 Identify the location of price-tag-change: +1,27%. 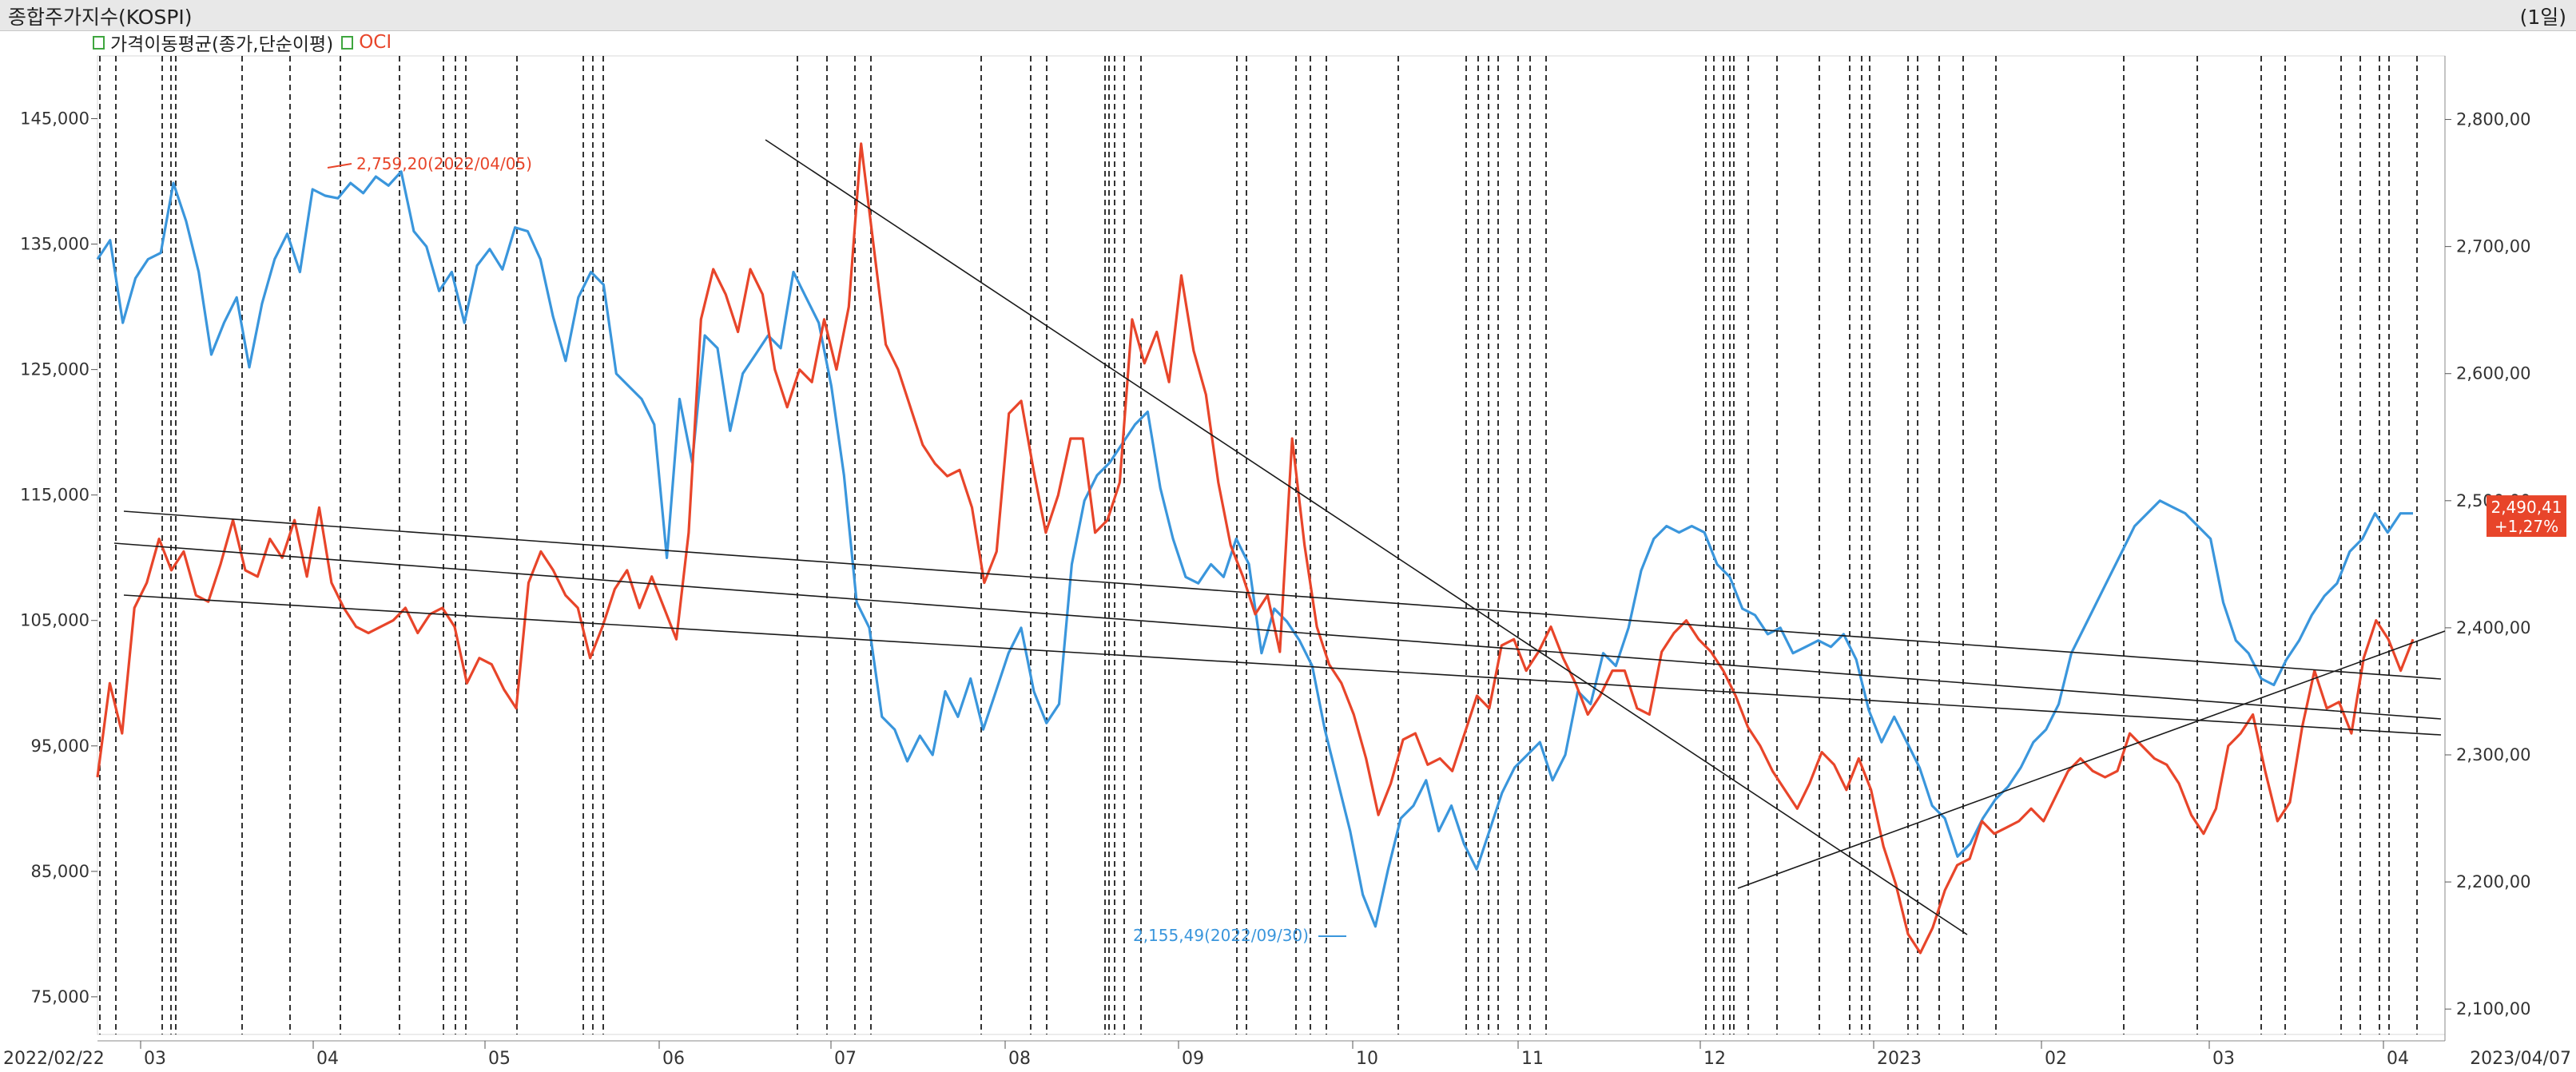
(2526, 526).